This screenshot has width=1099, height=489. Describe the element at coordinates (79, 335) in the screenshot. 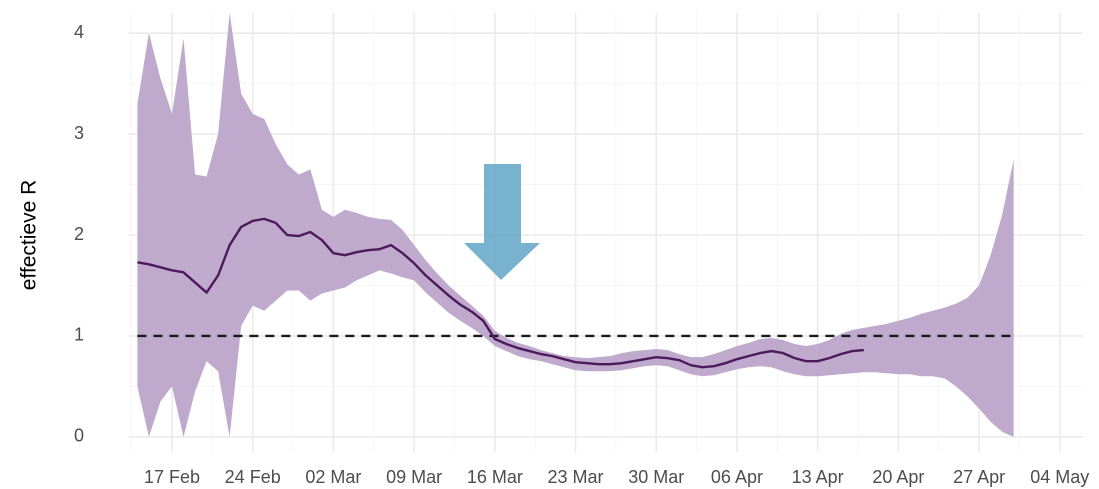

I see `y-tick-label: 1` at that location.